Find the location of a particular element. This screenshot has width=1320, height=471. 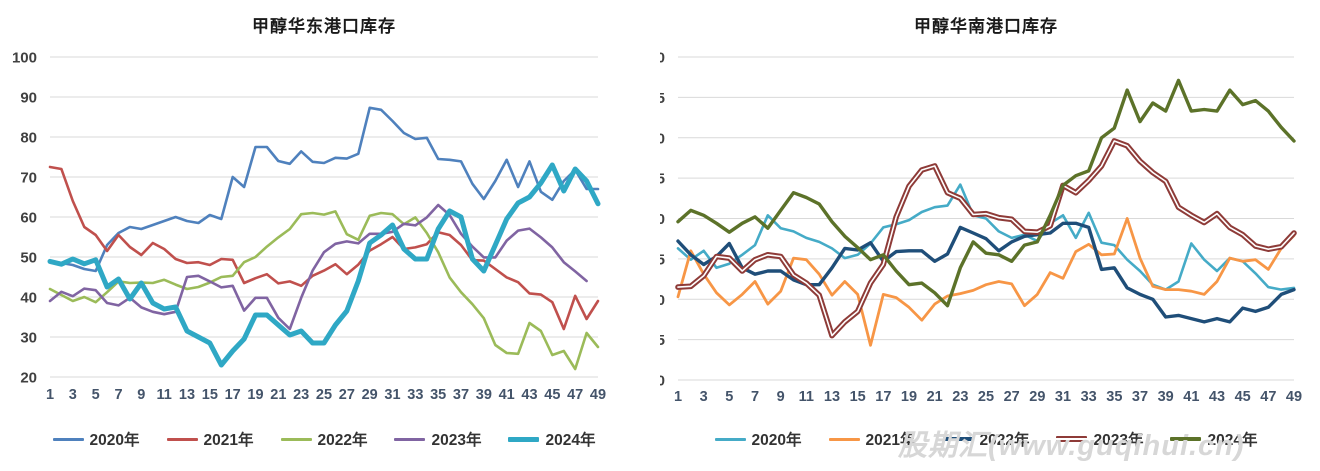

watermark: 股期汇(www.guqihui.cn) is located at coordinates (1071, 446).